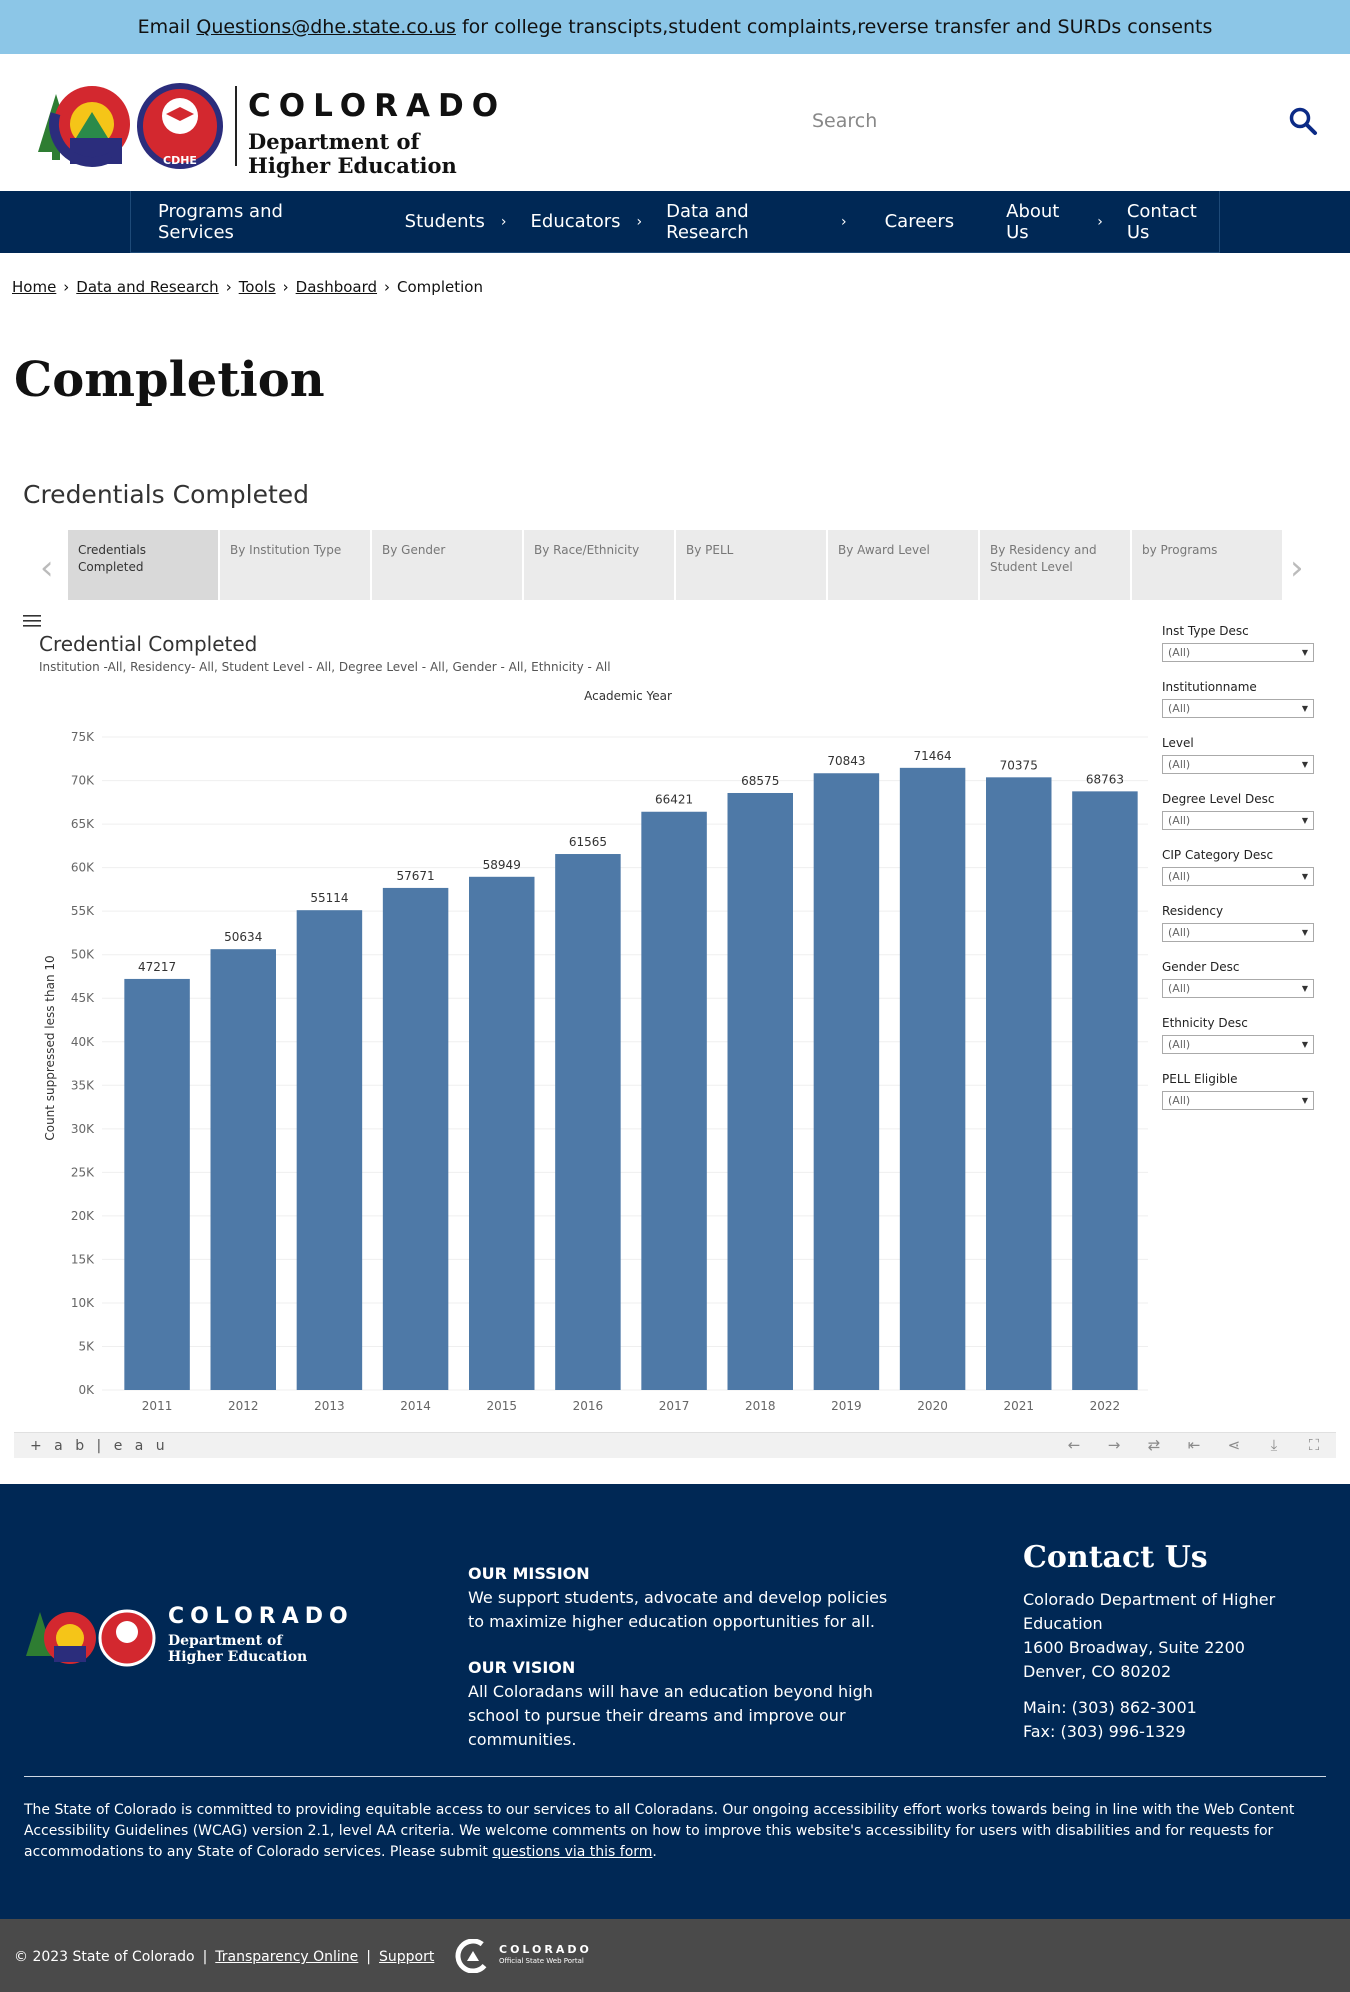  Describe the element at coordinates (157, 1184) in the screenshot. I see `bar-2011` at that location.